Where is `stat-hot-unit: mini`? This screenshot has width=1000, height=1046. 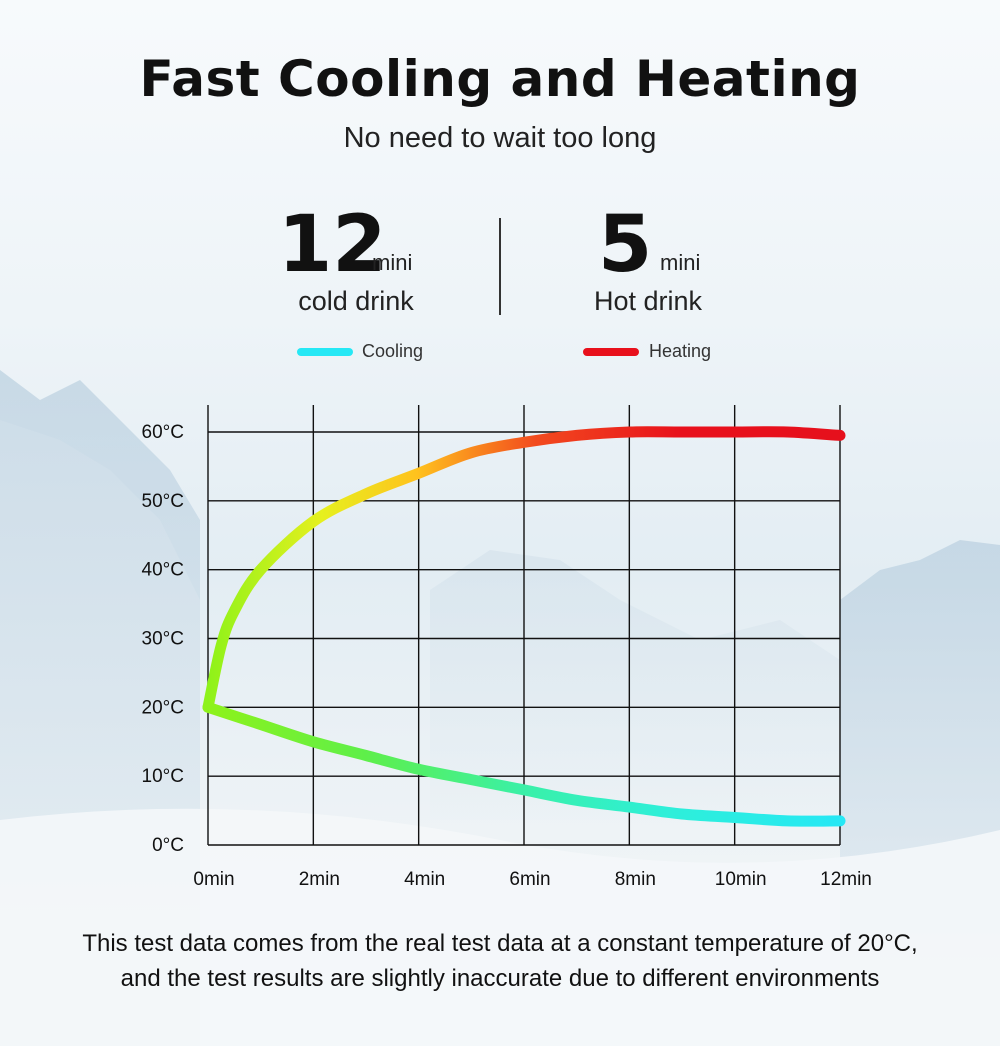
stat-hot-unit: mini is located at coordinates (680, 262).